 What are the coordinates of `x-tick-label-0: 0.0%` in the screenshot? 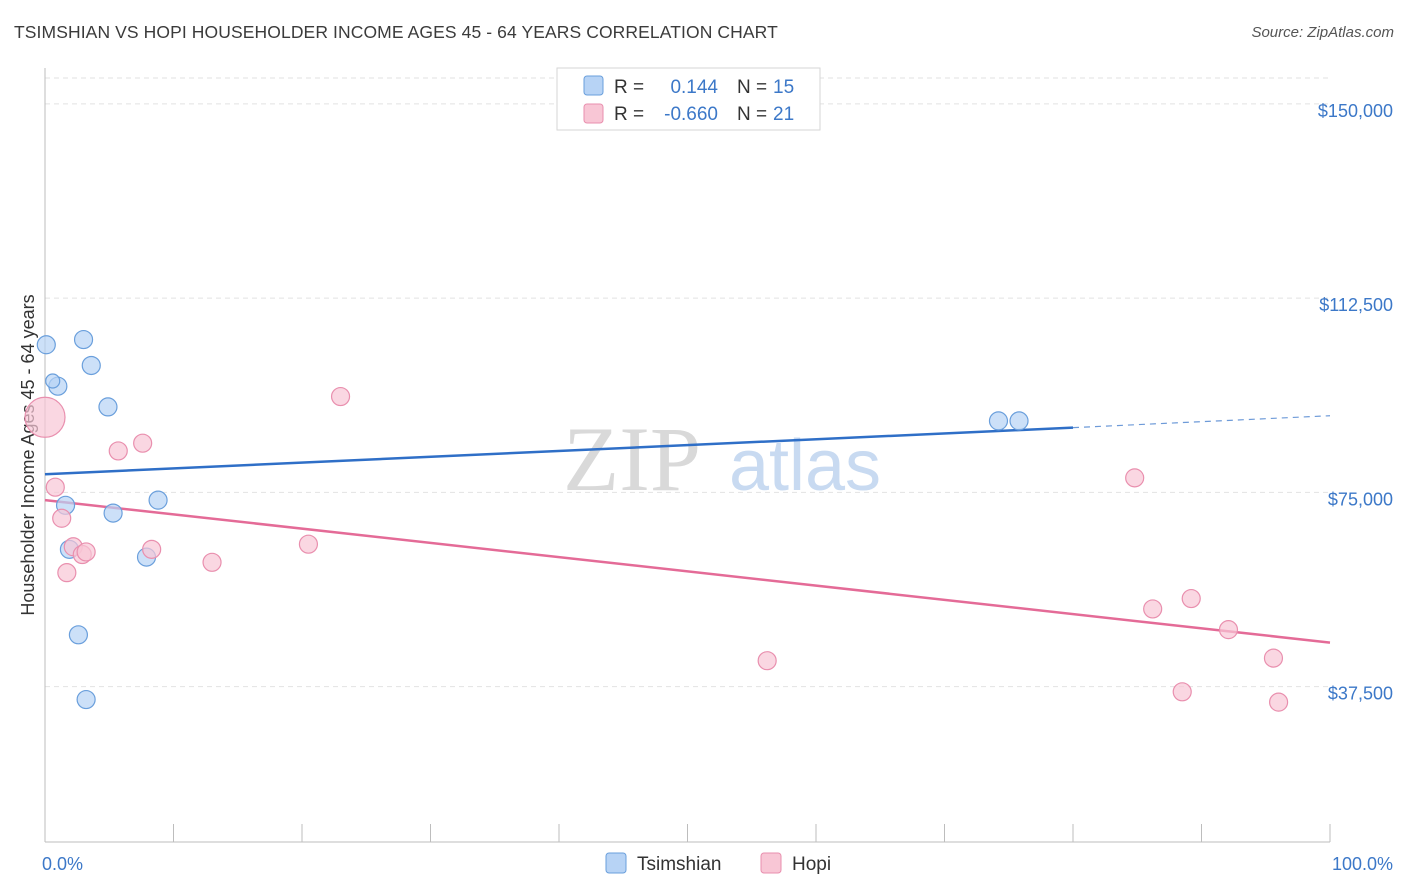 It's located at (62, 864).